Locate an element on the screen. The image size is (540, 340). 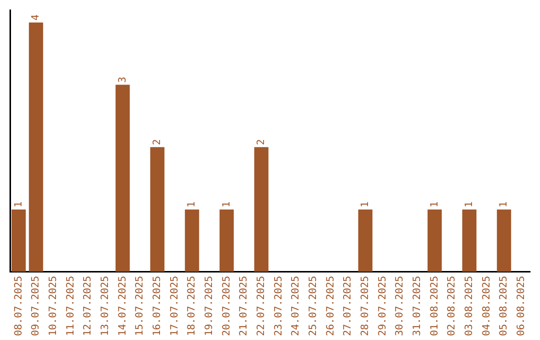
x-tick-label: 18.07.2025 is located at coordinates (192, 306).